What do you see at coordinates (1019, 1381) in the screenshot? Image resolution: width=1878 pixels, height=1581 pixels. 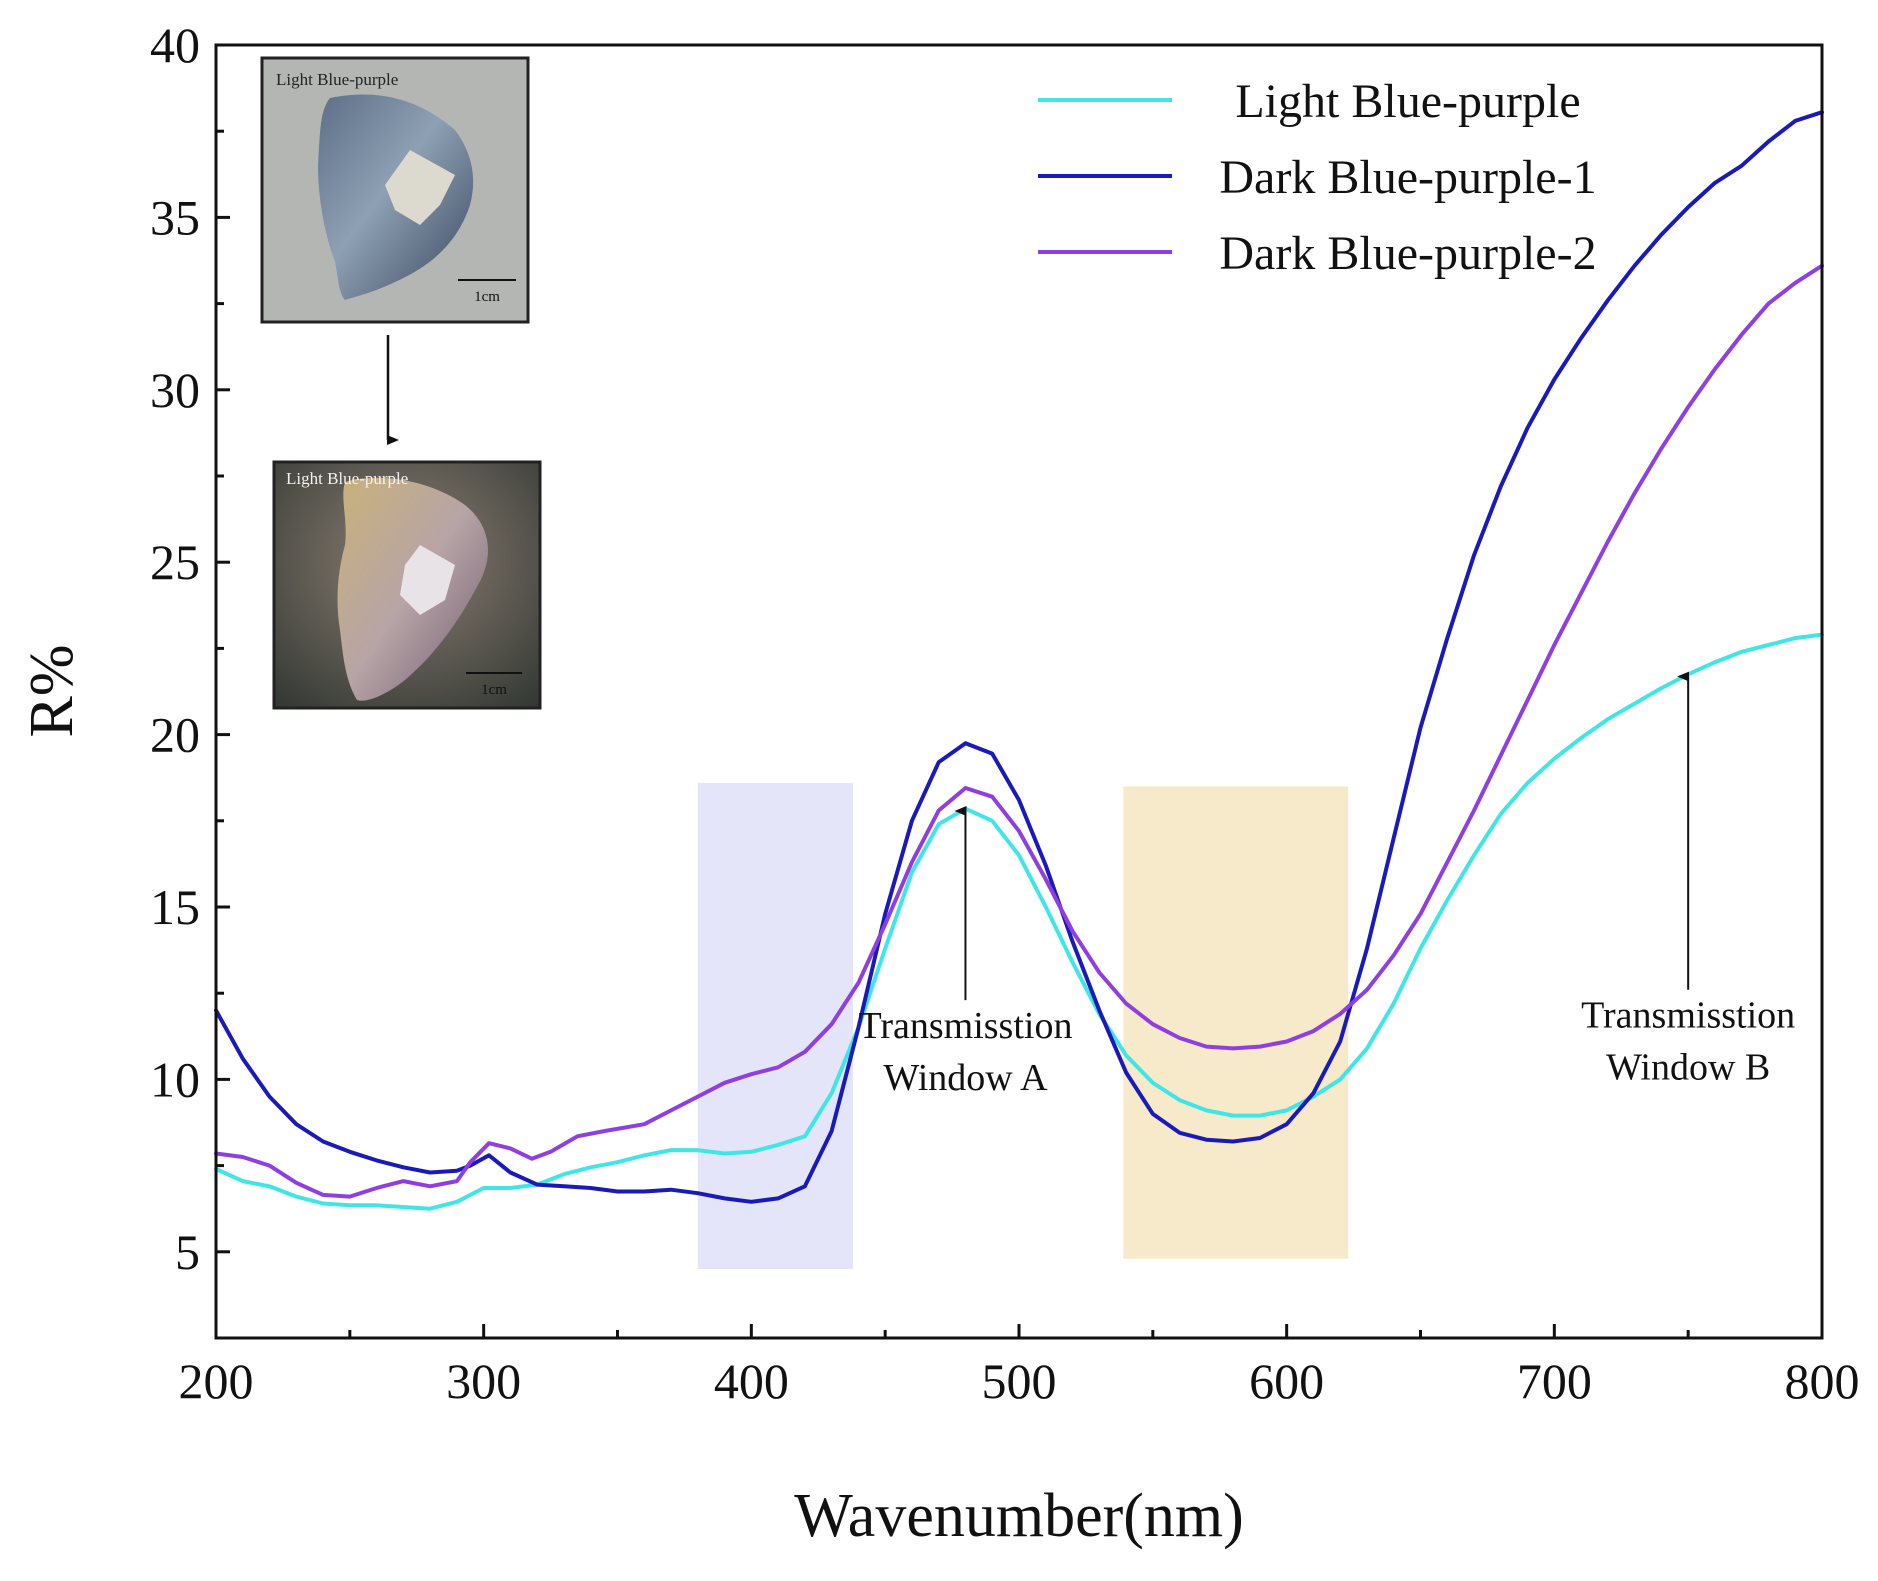 I see `x-tick-label: 500` at bounding box center [1019, 1381].